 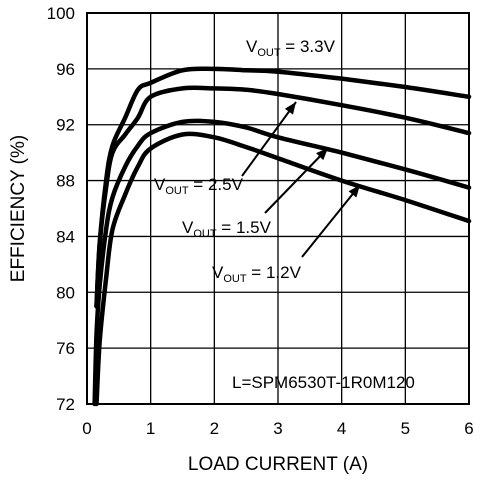 I want to click on arrow-1v2-shaft, so click(x=331, y=221).